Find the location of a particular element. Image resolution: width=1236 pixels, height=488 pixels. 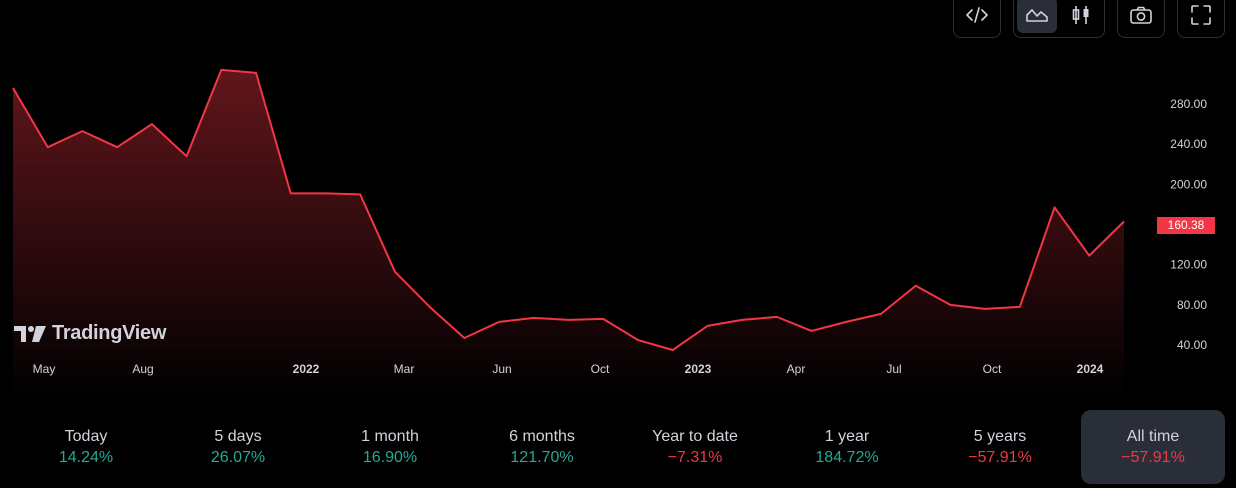

y-axis-tick-label: 120.00 is located at coordinates (1188, 265).